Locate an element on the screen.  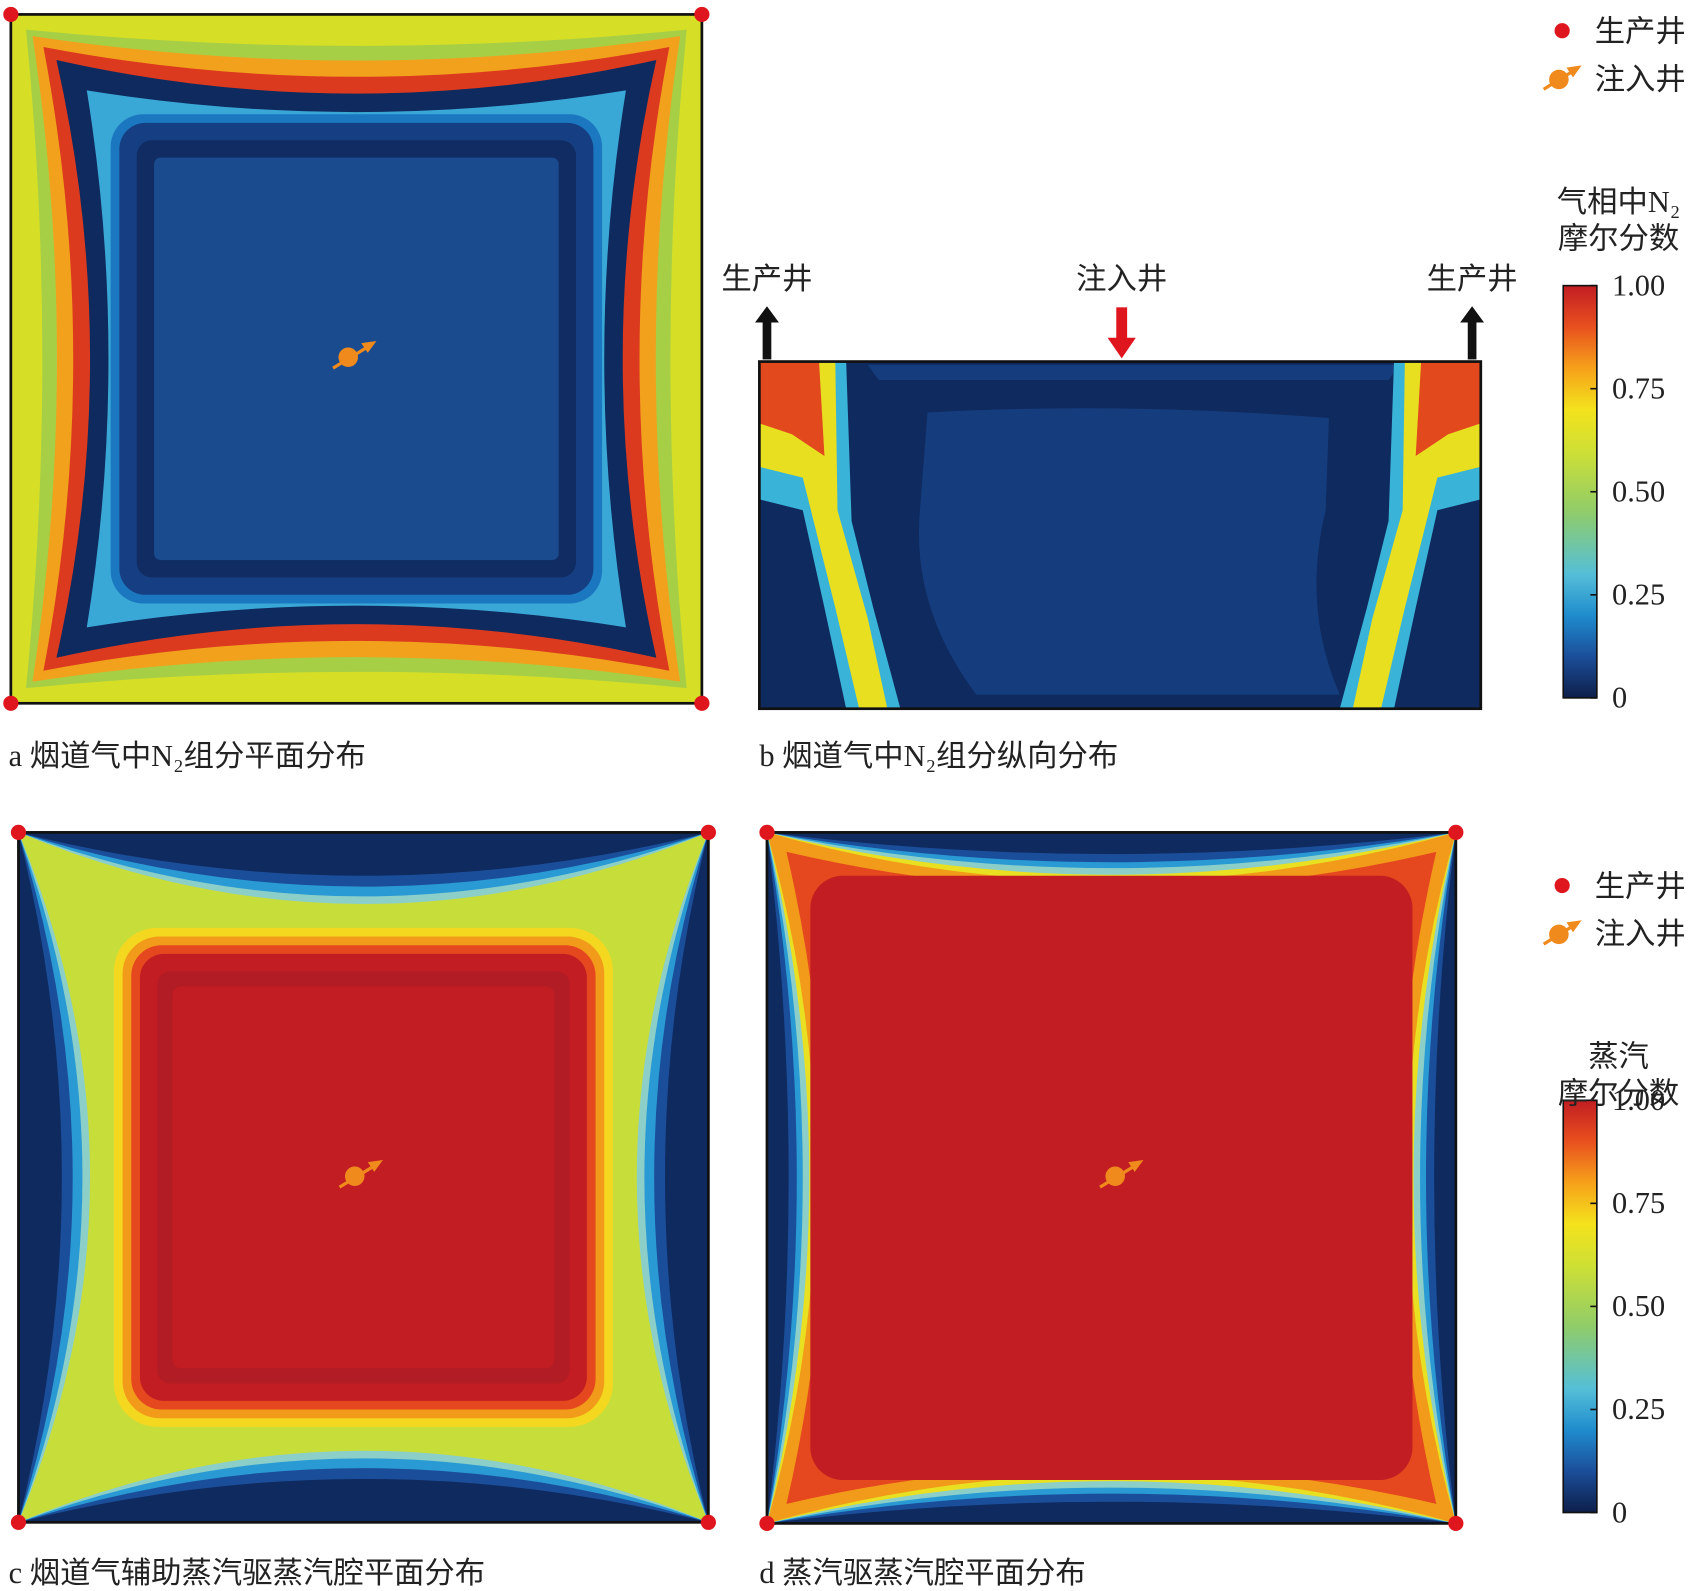
colorbar-title: 蒸汽 is located at coordinates (1618, 1057).